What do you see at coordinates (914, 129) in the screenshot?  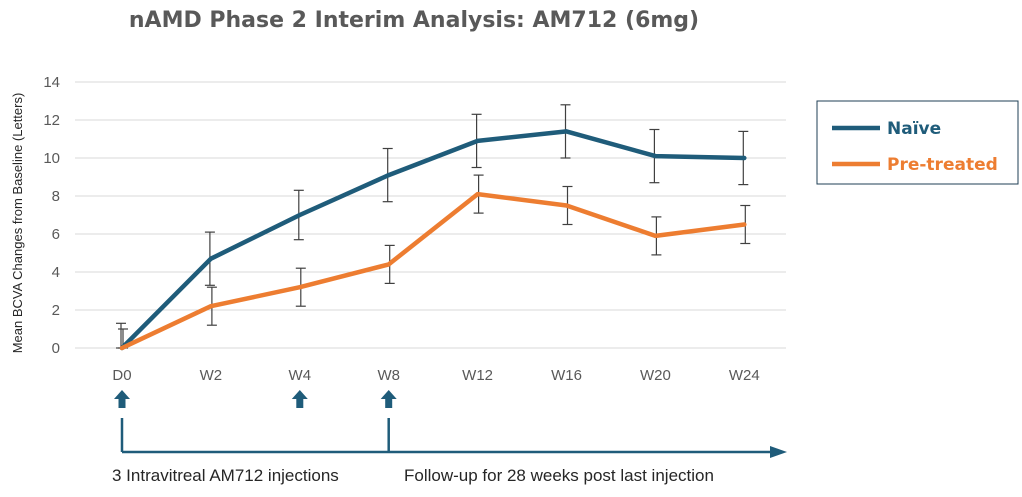 I see `legend-label-naive: Naïve` at bounding box center [914, 129].